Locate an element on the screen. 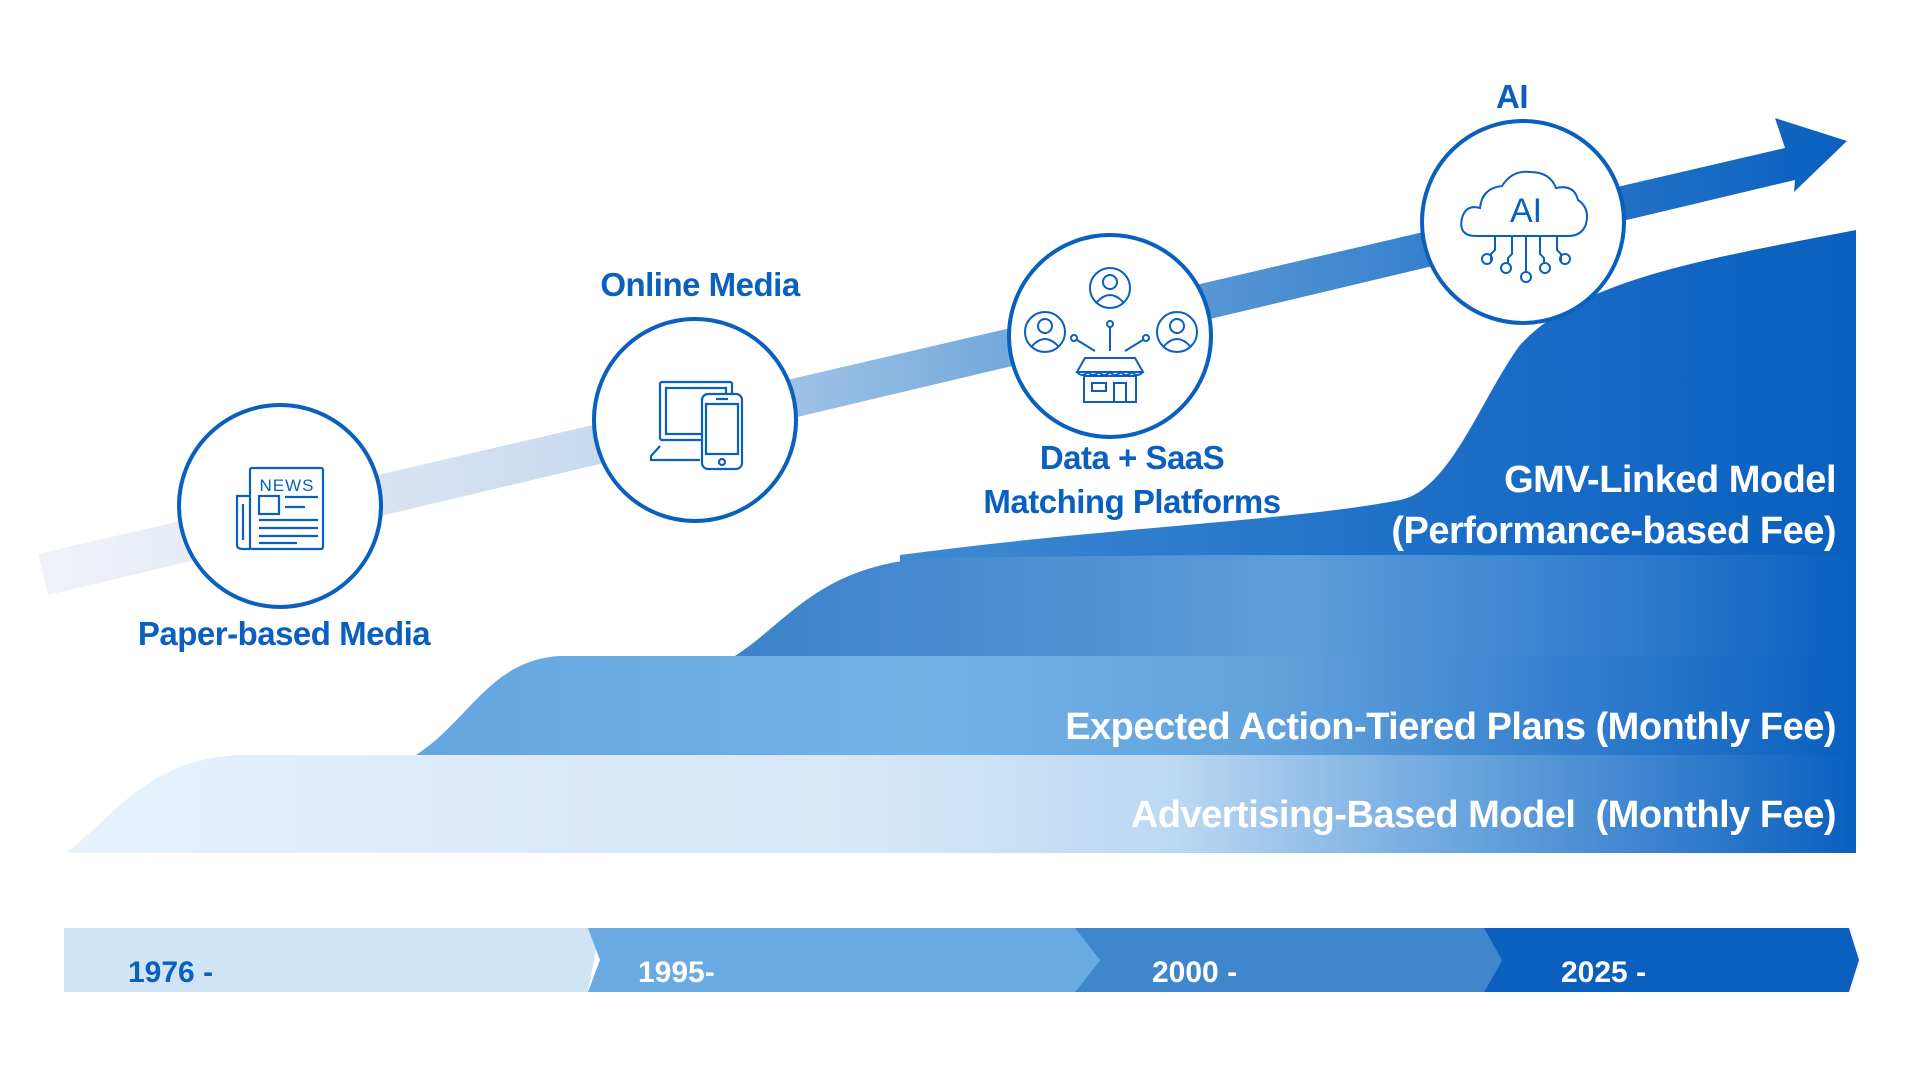  timeline-year-1995: 1995- is located at coordinates (676, 972).